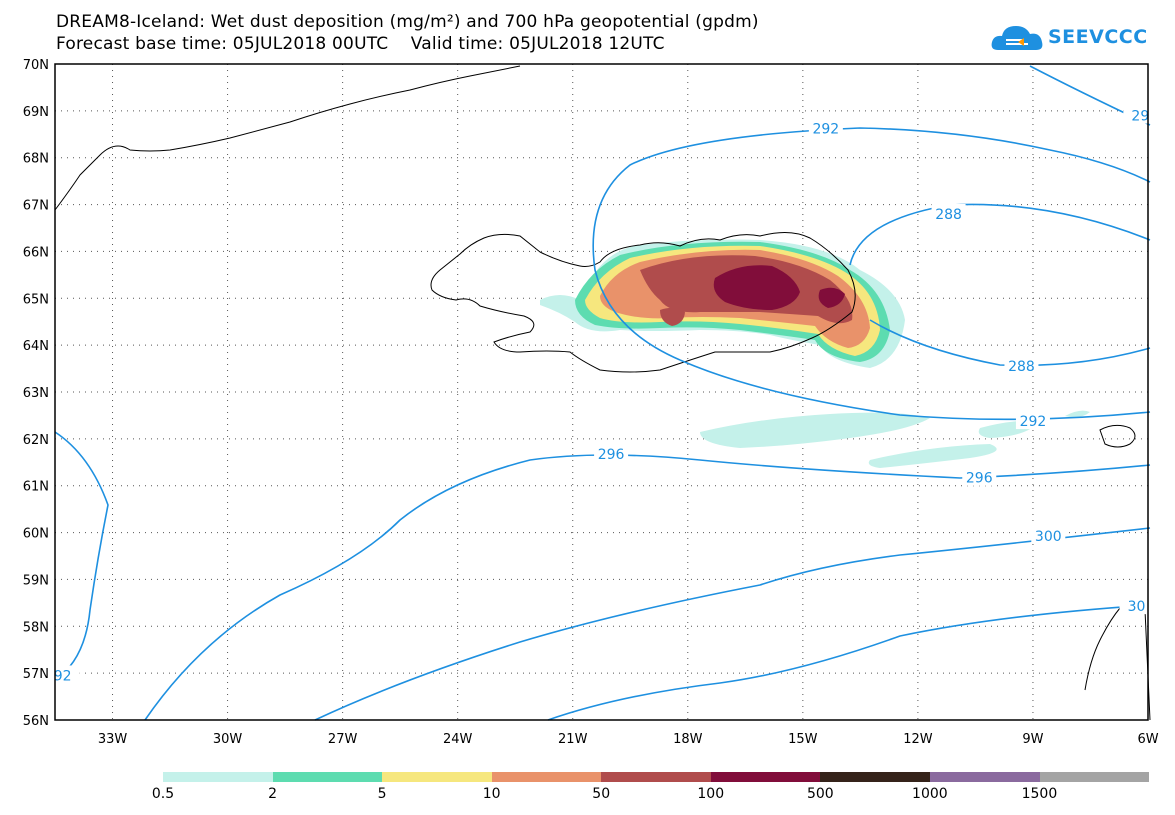 The width and height of the screenshot is (1175, 815). I want to click on legend-label: 500, so click(820, 794).